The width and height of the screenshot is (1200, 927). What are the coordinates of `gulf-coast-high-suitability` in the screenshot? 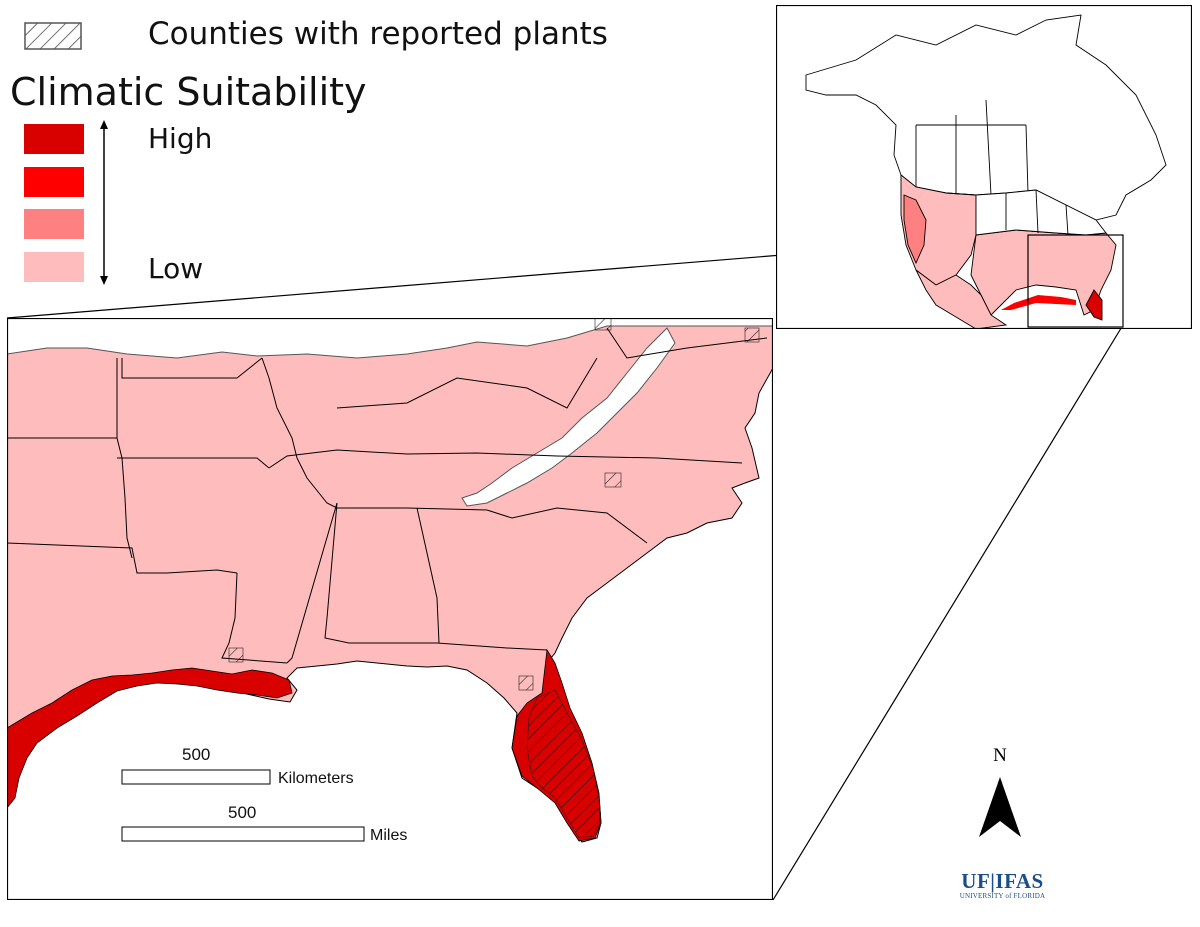 It's located at (150, 738).